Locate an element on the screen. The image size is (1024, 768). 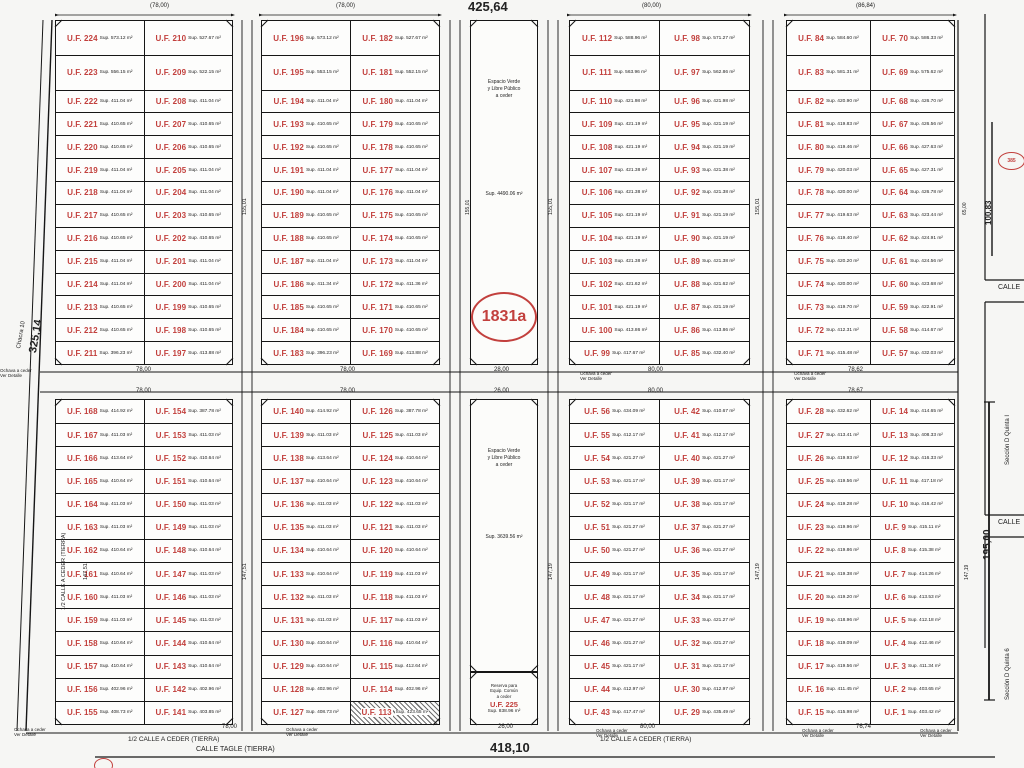
lot-31: U.F. 31 Sup. 421.17 m² is located at coordinates (704, 666).